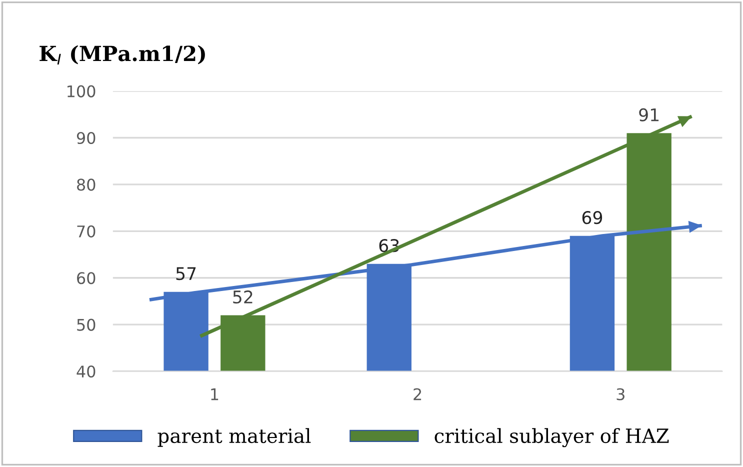 This screenshot has height=467, width=743. Describe the element at coordinates (418, 394) in the screenshot. I see `x-tick-label: 2` at that location.